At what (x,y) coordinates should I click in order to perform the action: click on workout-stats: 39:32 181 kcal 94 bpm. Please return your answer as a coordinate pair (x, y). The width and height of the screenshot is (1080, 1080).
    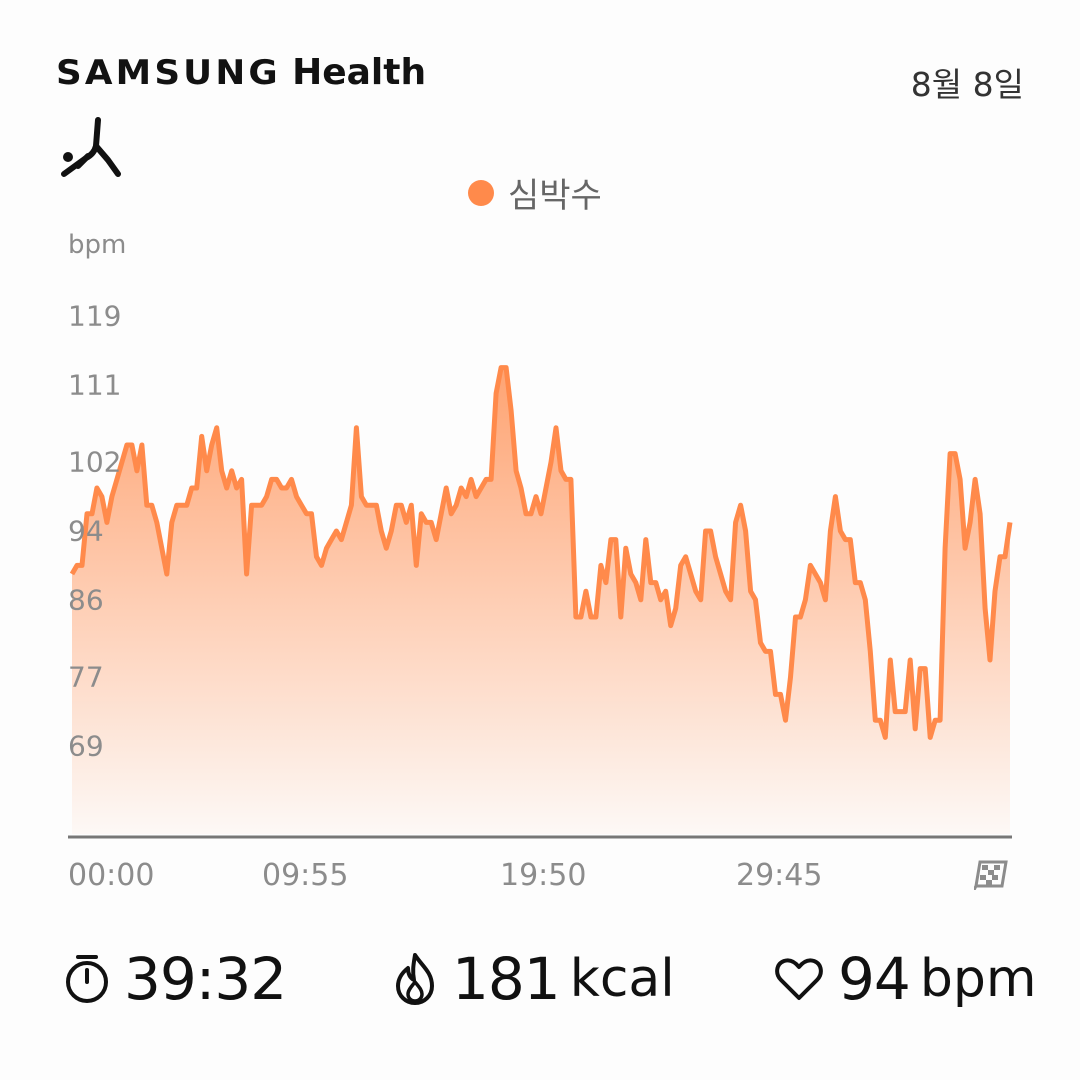
    Looking at the image, I should click on (540, 990).